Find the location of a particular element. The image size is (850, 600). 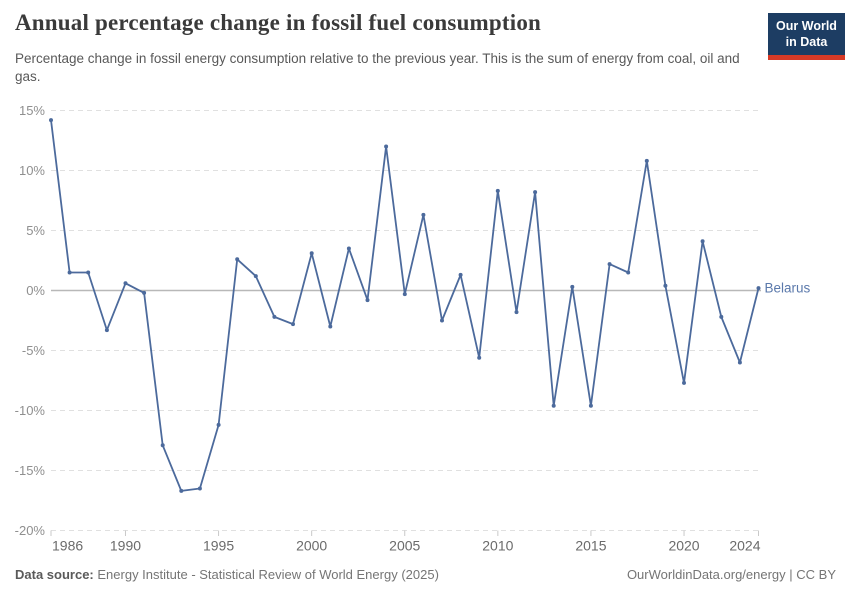

x-axis-tick-label: 2010 is located at coordinates (497, 546).